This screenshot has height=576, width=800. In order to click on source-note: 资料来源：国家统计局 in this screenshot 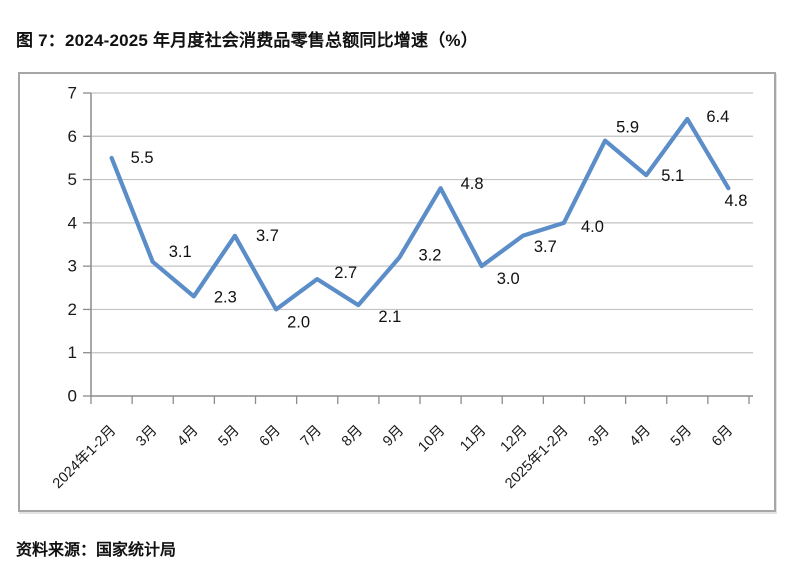, I will do `click(96, 550)`.